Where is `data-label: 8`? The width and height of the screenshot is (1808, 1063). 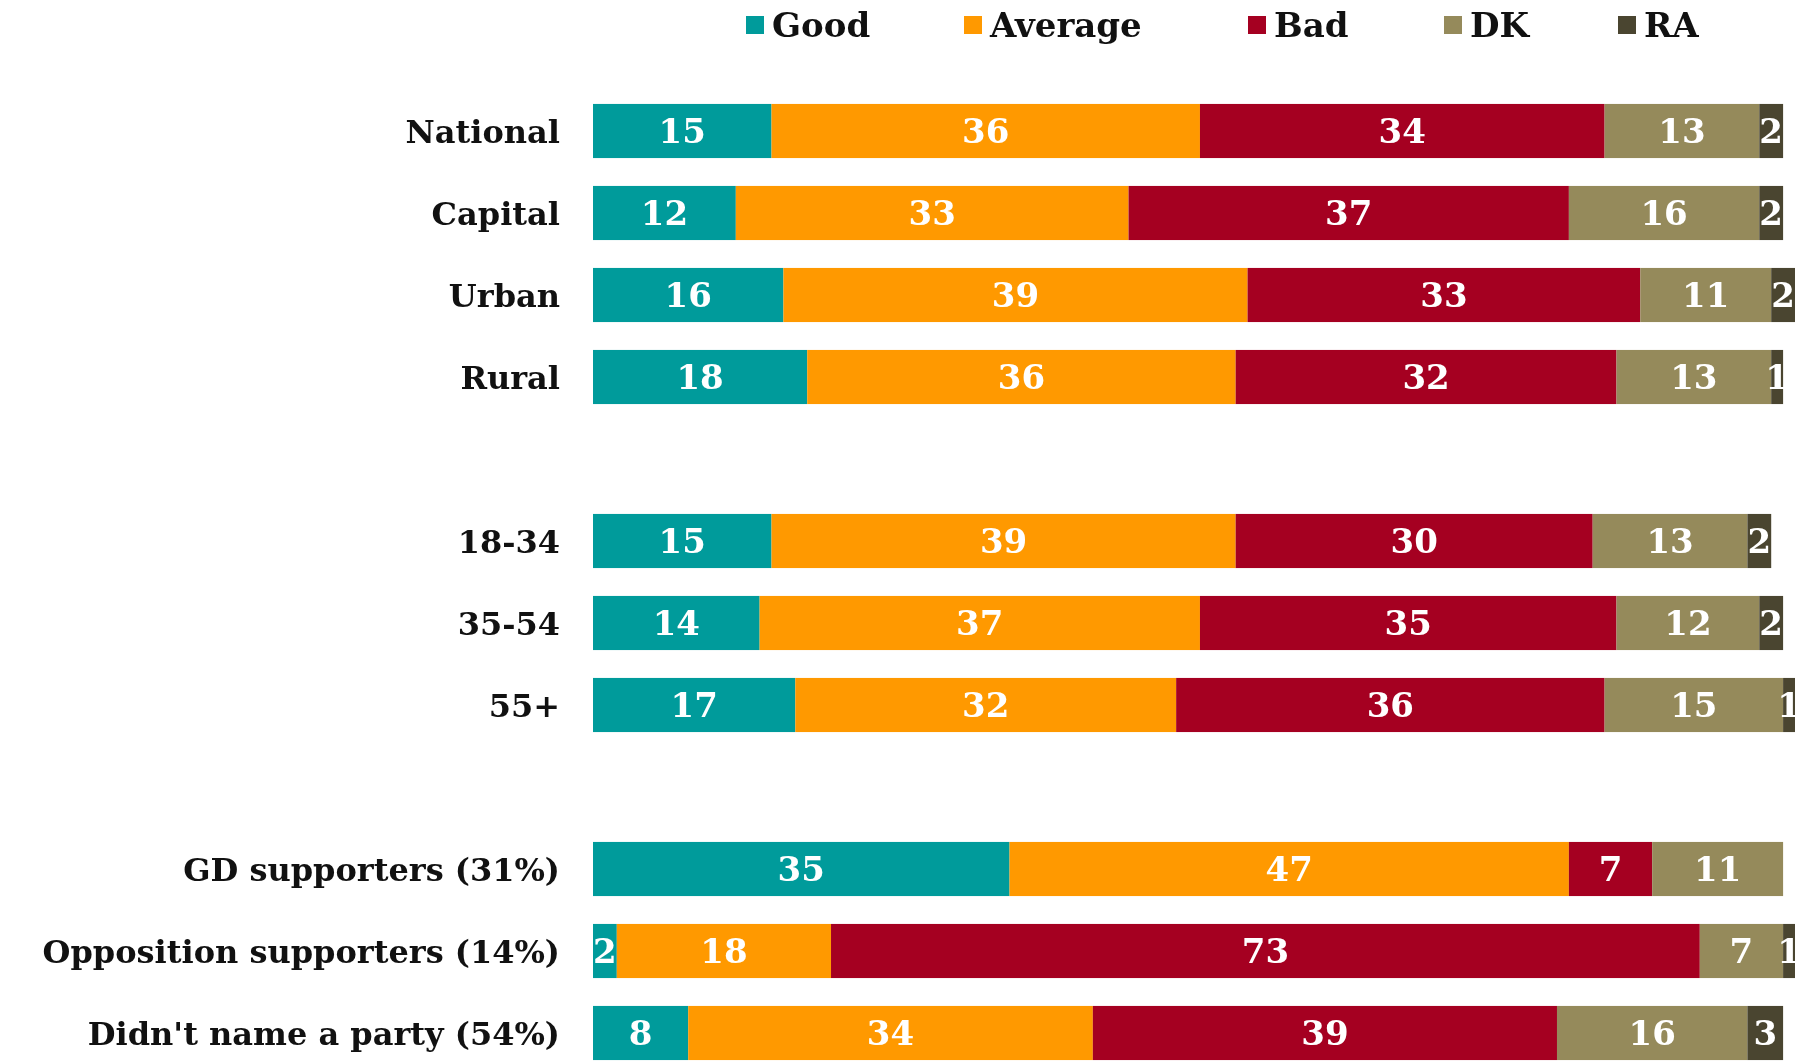 data-label: 8 is located at coordinates (640, 1033).